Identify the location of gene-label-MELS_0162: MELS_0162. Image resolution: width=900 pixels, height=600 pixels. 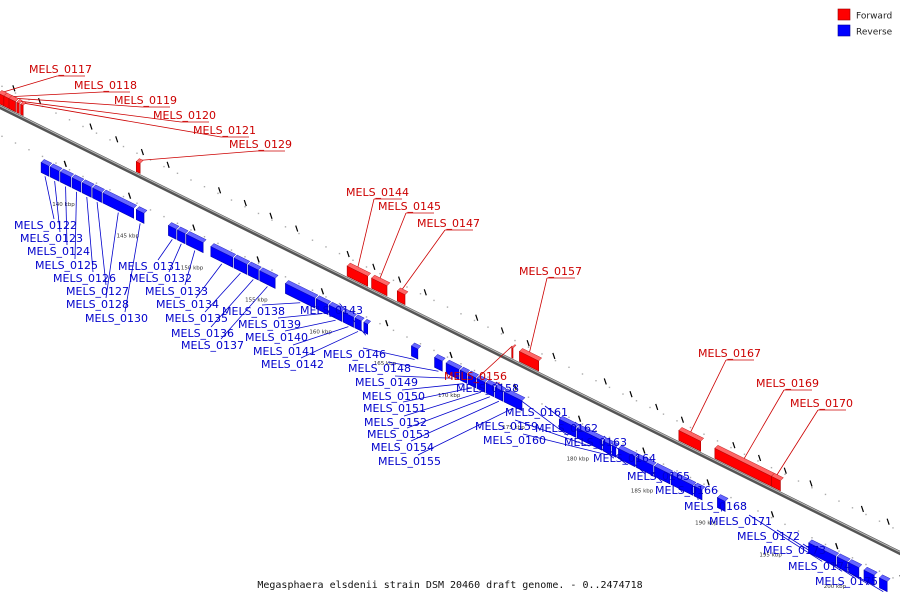
(566, 428).